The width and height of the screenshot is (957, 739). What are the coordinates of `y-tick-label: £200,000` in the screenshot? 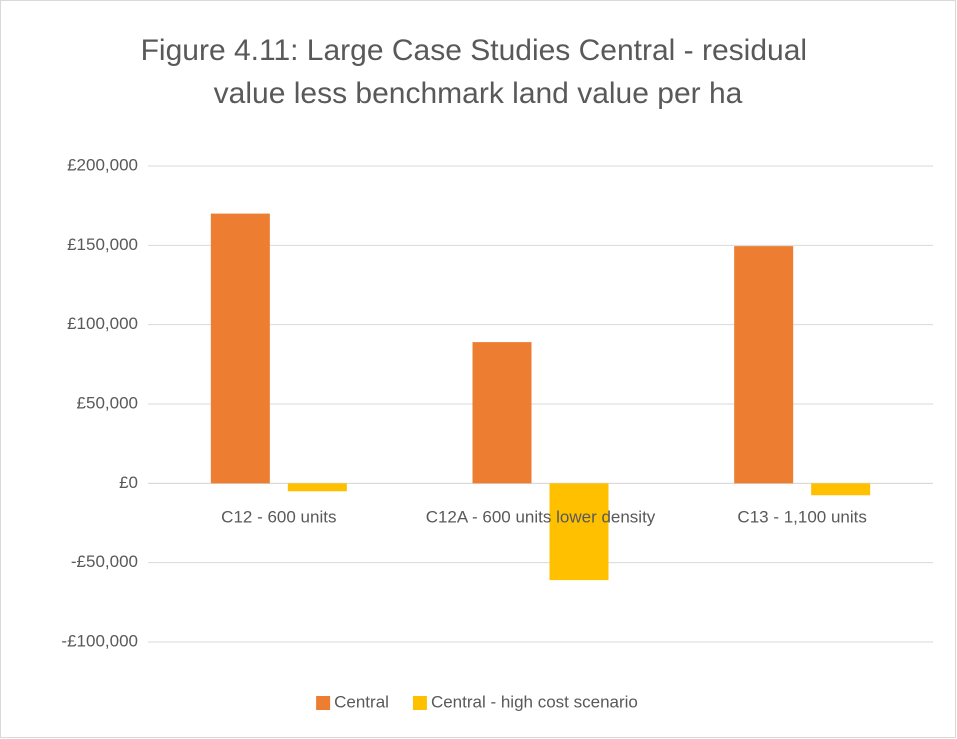 It's located at (102, 164).